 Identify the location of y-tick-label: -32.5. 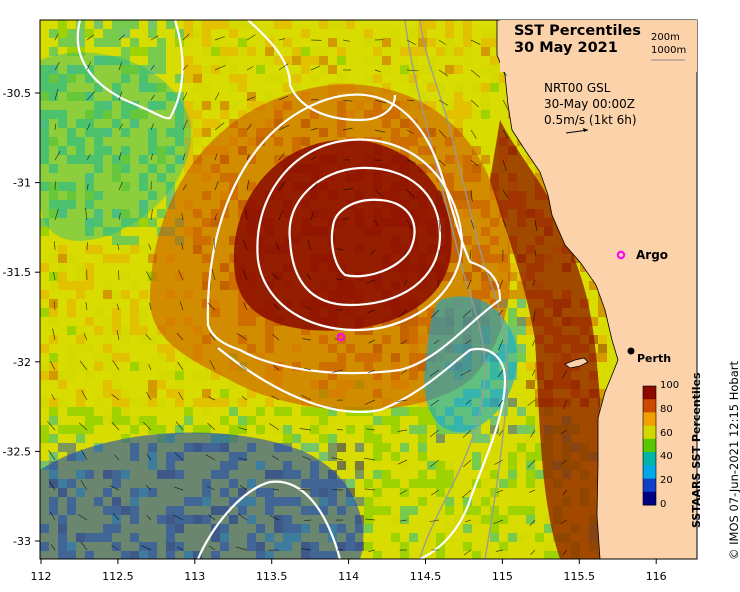
(17, 451).